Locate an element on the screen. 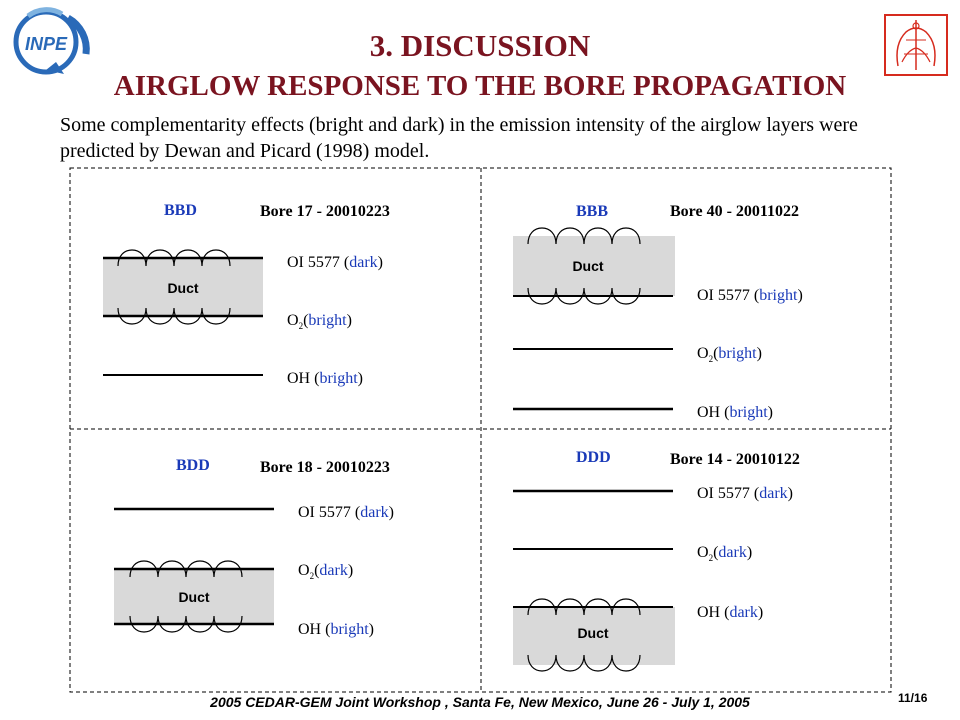  panel-bbd is located at coordinates (183, 312).